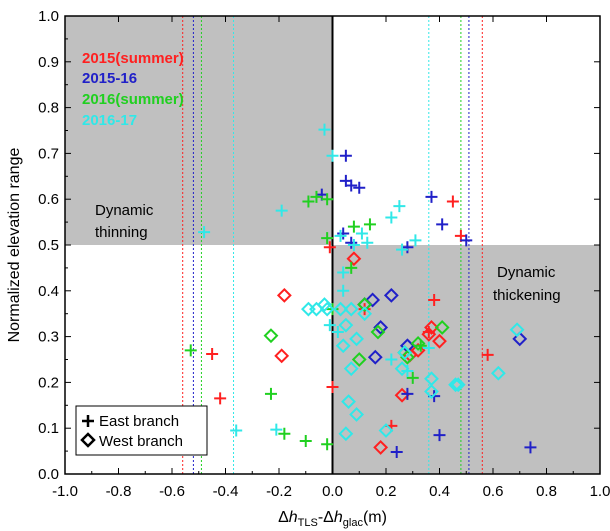  What do you see at coordinates (133, 58) in the screenshot?
I see `period-label-2015-summer: 2015(summer)` at bounding box center [133, 58].